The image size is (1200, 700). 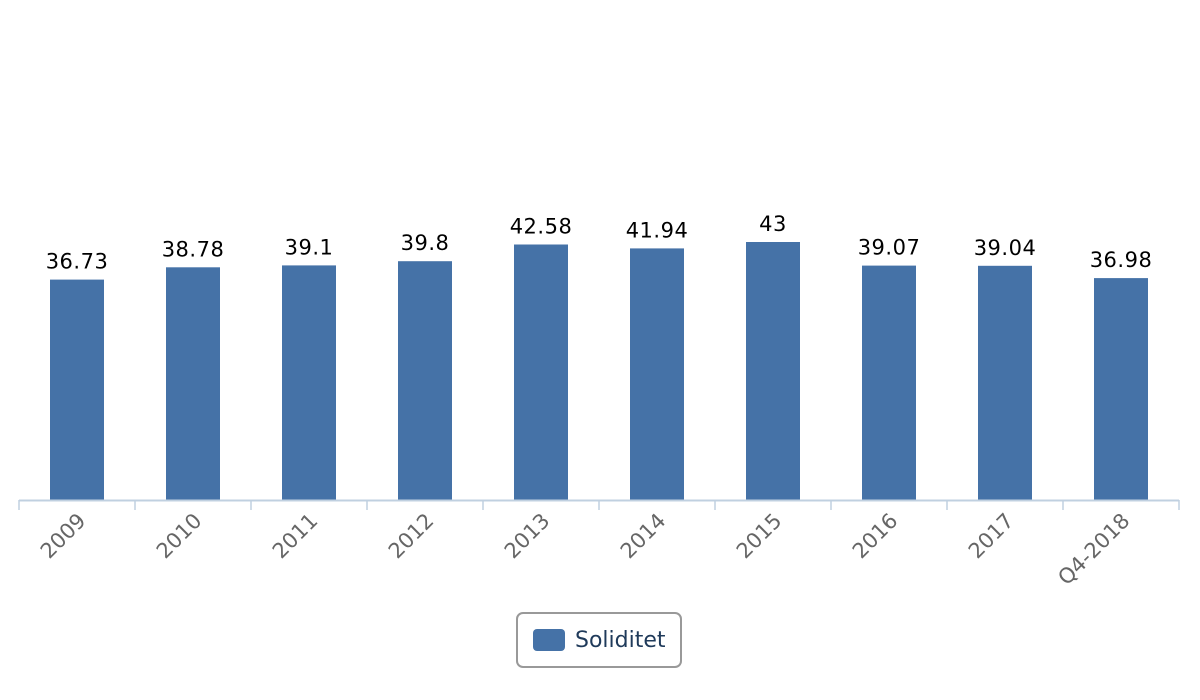 What do you see at coordinates (759, 536) in the screenshot?
I see `x-tick-label-2015: 2015` at bounding box center [759, 536].